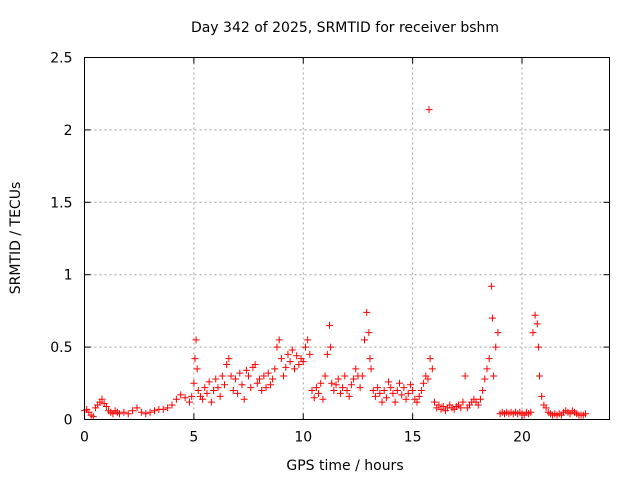  Describe the element at coordinates (61, 348) in the screenshot. I see `y-tick-label: 0.5` at that location.